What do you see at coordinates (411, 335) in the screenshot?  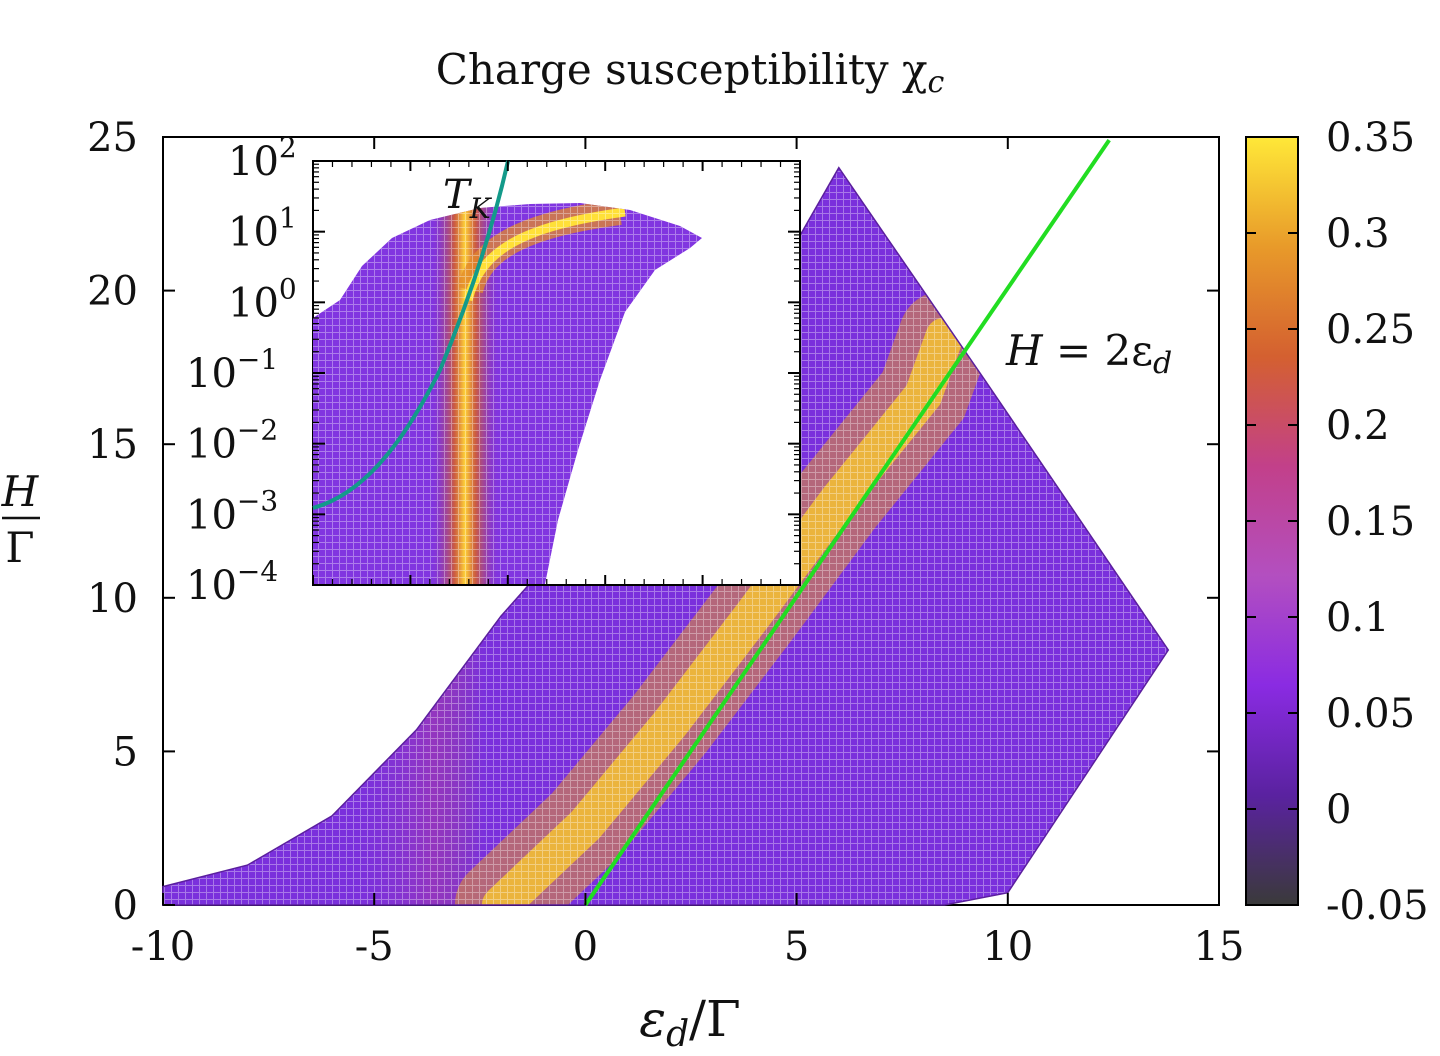 I see `inset-tk-curve` at bounding box center [411, 335].